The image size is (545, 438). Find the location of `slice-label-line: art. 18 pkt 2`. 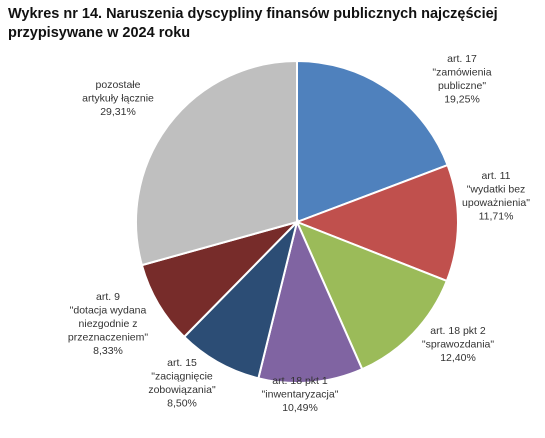

slice-label-line: art. 18 pkt 2 is located at coordinates (458, 331).